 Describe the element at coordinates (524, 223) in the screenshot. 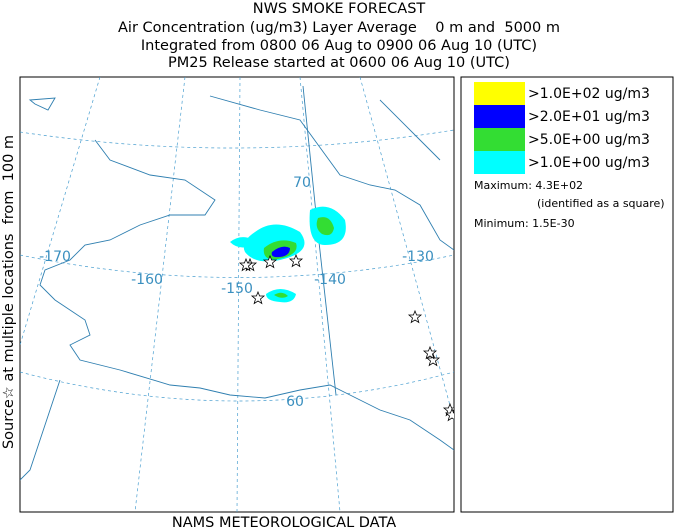

I see `minimum: Minimum: 1.5E-30` at that location.